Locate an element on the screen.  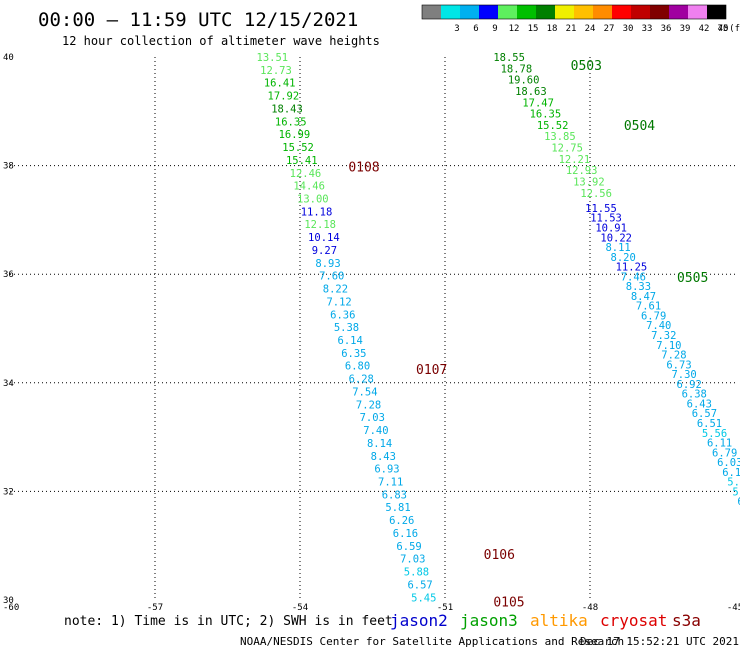
wave-height-value: 9.27 is located at coordinates (324, 251).